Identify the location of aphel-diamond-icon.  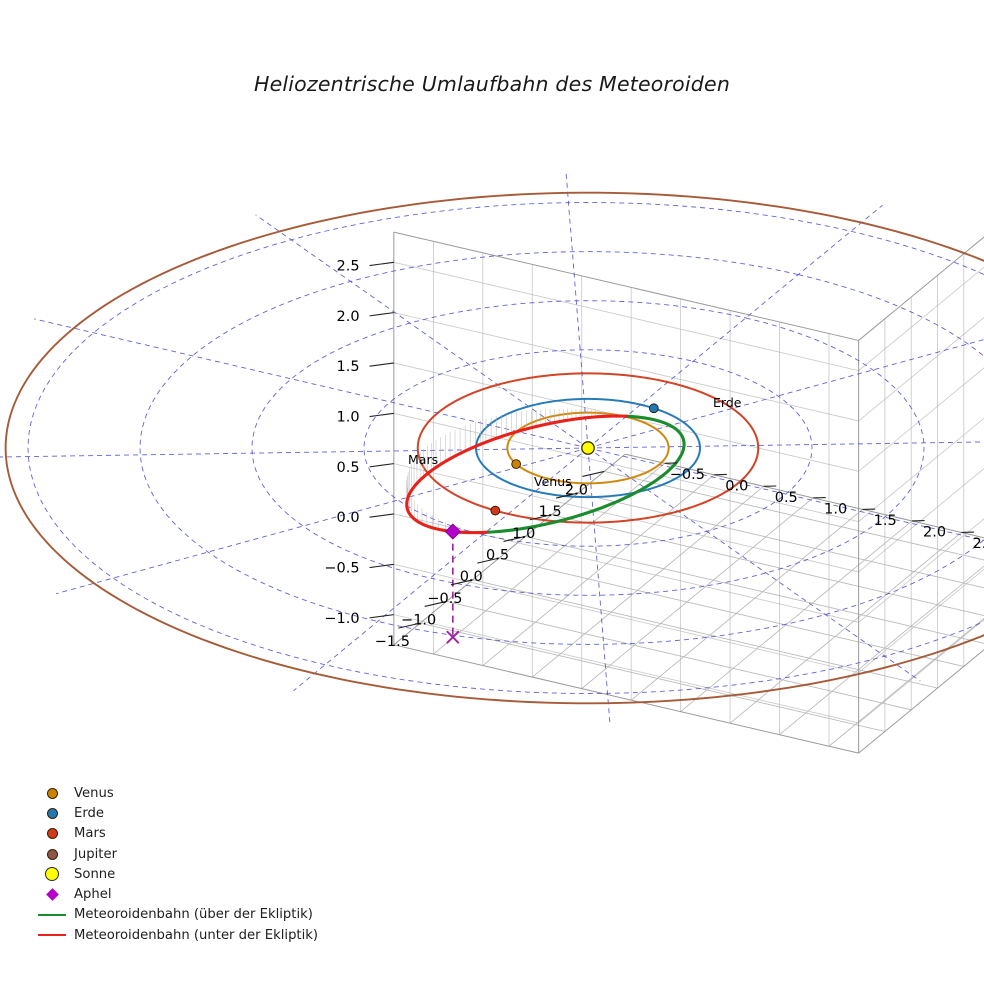
(452, 531).